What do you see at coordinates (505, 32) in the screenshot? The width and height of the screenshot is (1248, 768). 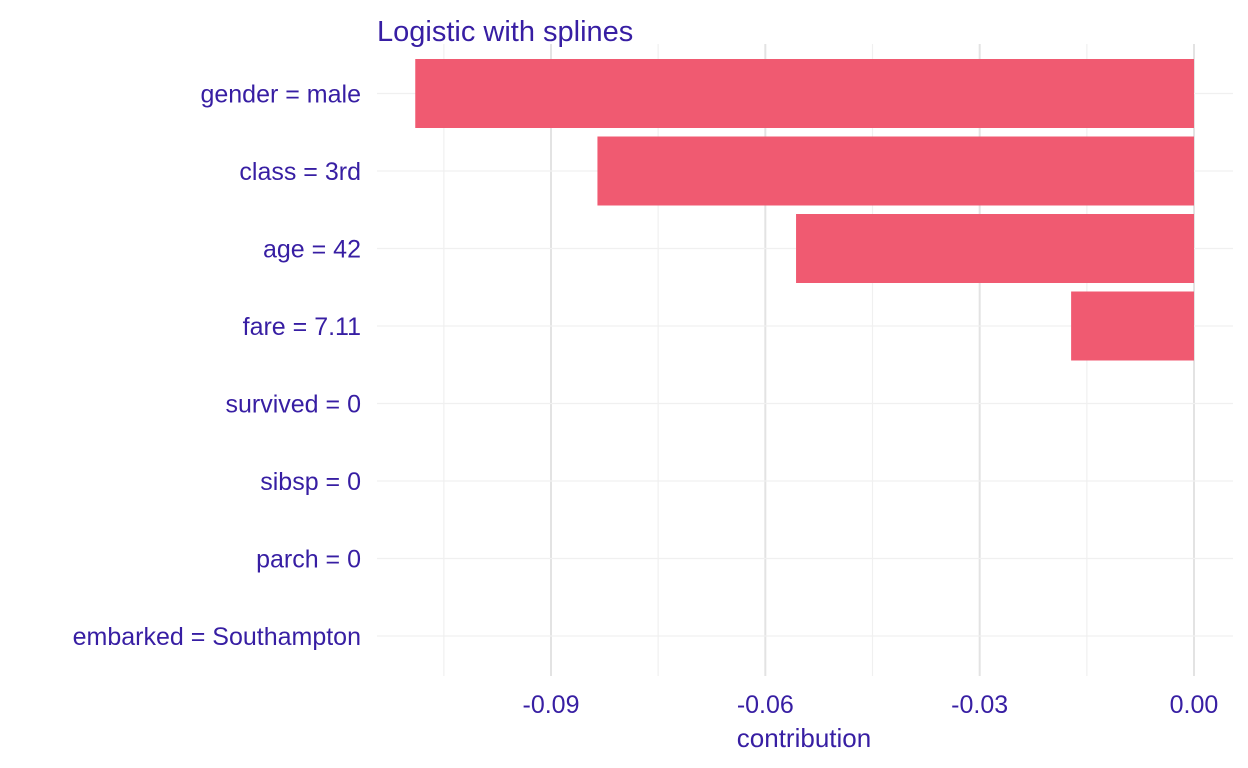 I see `chart-title: Logistic with splines` at bounding box center [505, 32].